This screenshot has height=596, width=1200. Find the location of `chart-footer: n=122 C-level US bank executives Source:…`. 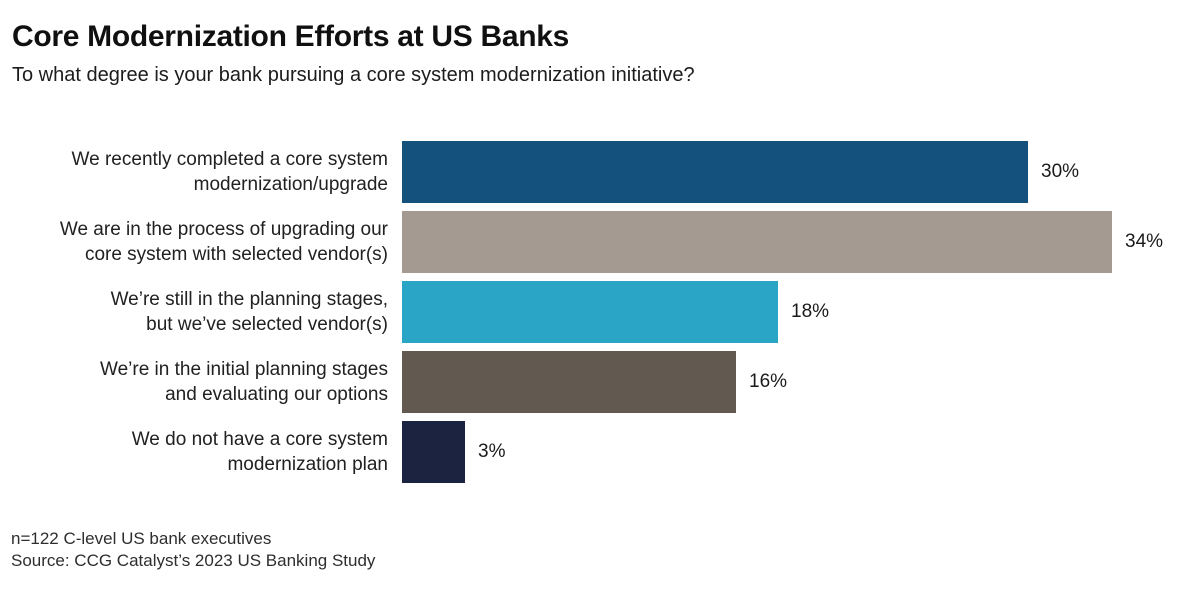

chart-footer: n=122 C-level US bank executives Source:… is located at coordinates (193, 550).